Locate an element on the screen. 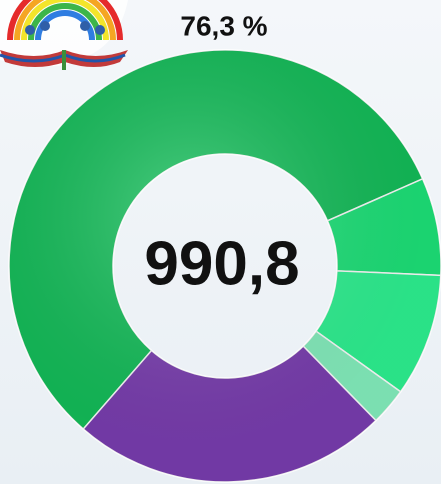 Image resolution: width=441 pixels, height=484 pixels. center-label: 990,8 is located at coordinates (221, 263).